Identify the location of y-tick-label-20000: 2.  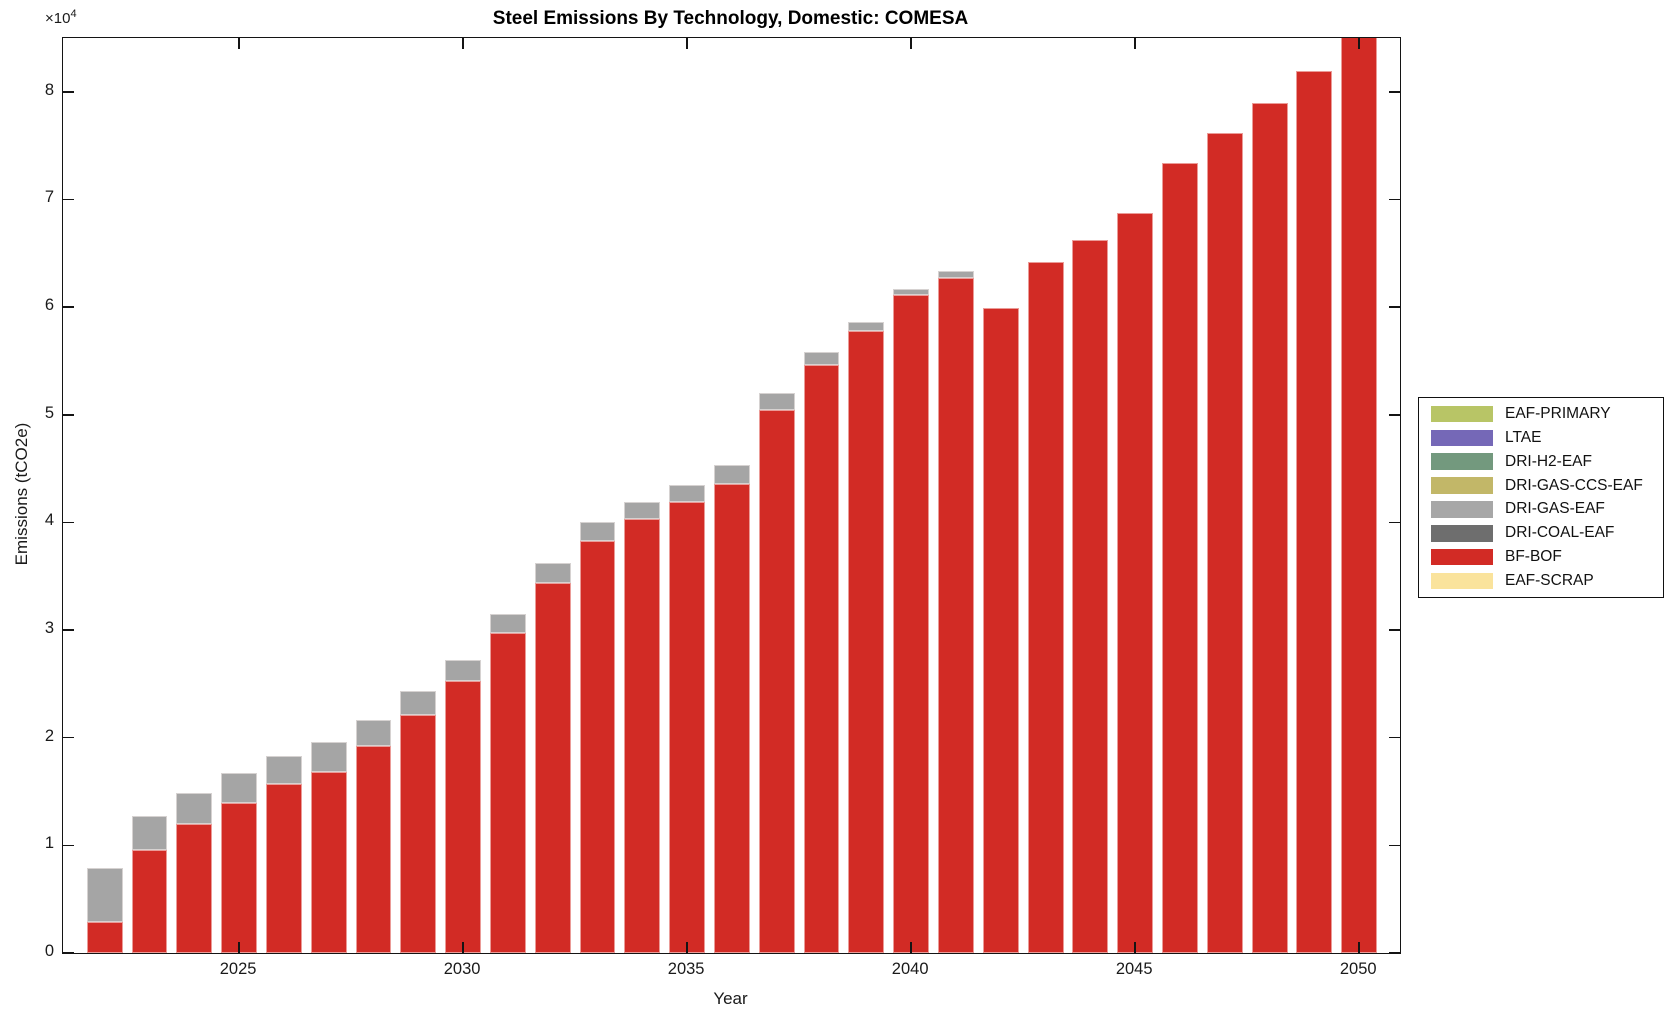
(49, 735).